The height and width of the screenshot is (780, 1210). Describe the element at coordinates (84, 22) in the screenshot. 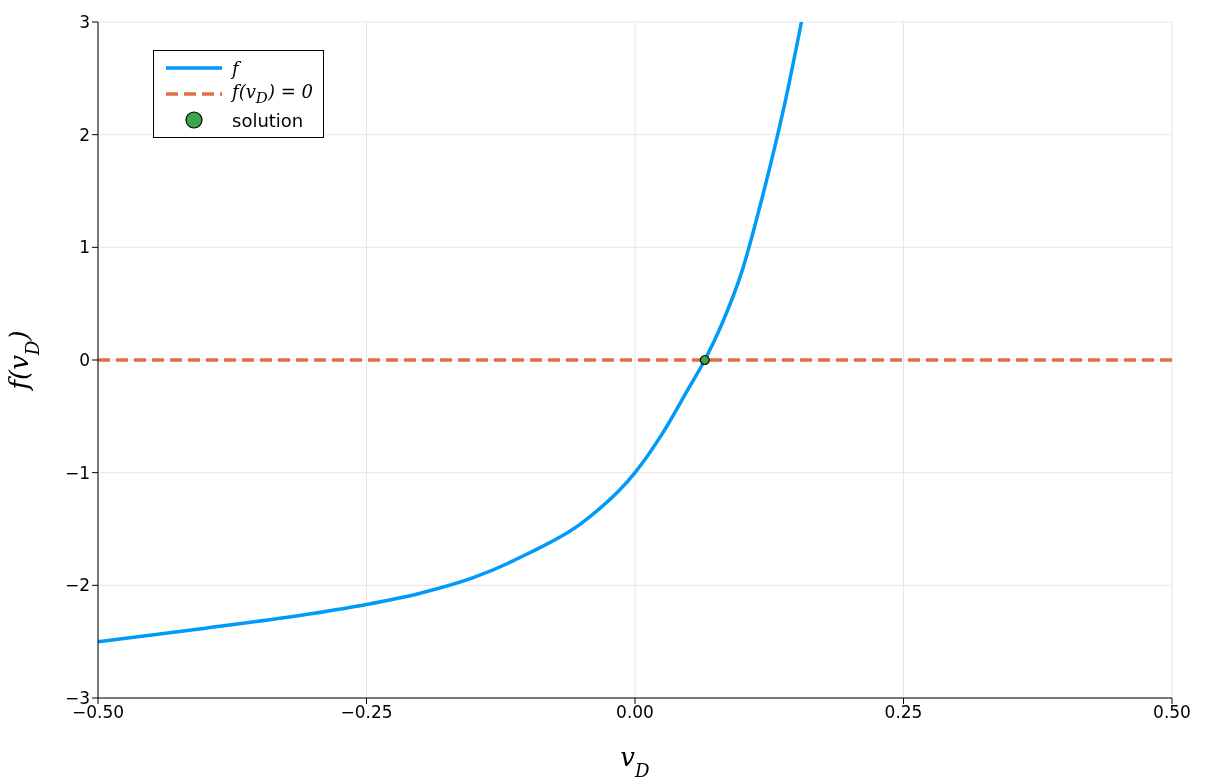

I see `y-tick-label: 3` at that location.